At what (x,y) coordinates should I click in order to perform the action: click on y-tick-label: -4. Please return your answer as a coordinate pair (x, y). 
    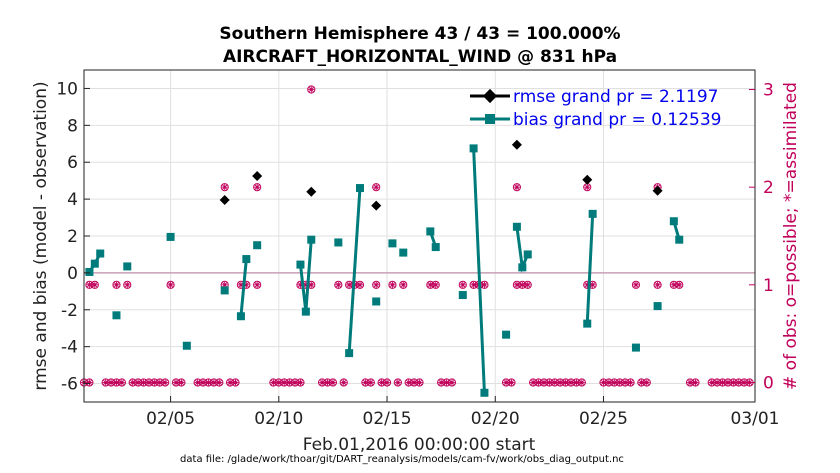
    Looking at the image, I should click on (69, 348).